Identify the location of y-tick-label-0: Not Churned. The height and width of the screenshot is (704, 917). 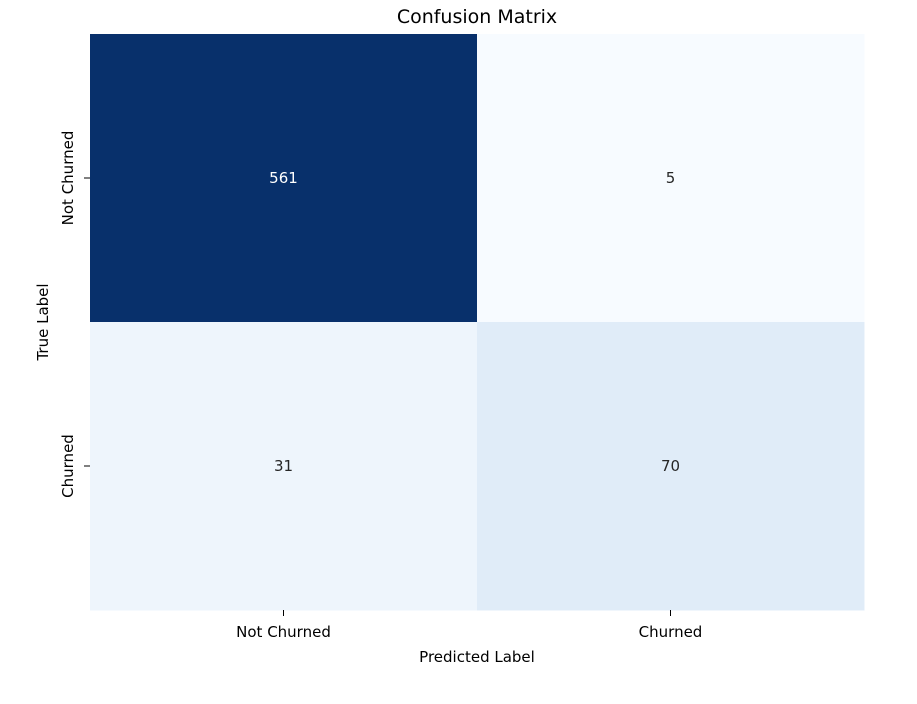
(68, 178).